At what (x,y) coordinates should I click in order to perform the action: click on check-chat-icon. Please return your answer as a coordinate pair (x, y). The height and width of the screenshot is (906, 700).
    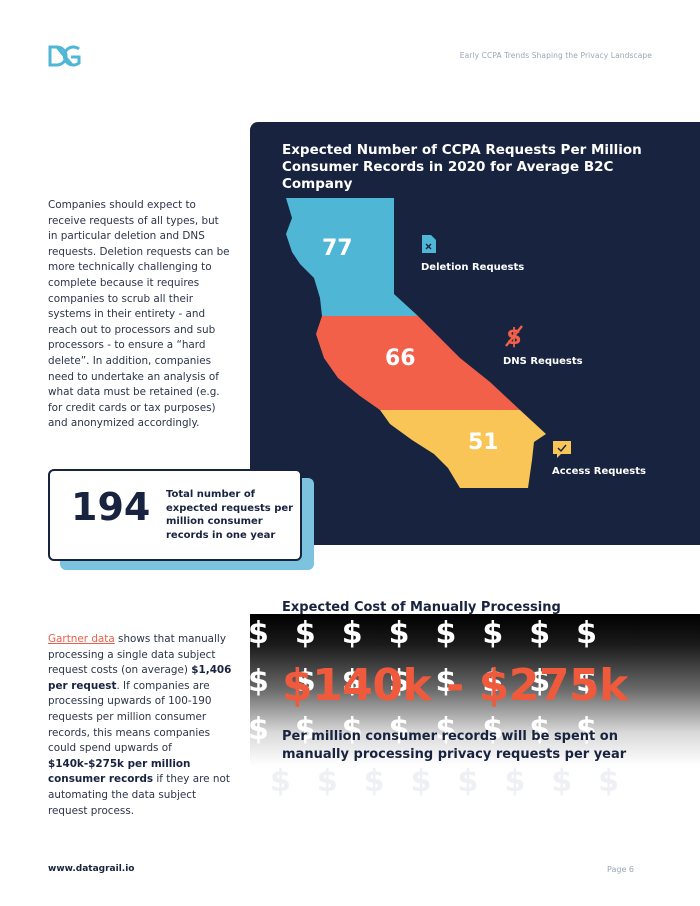
    Looking at the image, I should click on (562, 449).